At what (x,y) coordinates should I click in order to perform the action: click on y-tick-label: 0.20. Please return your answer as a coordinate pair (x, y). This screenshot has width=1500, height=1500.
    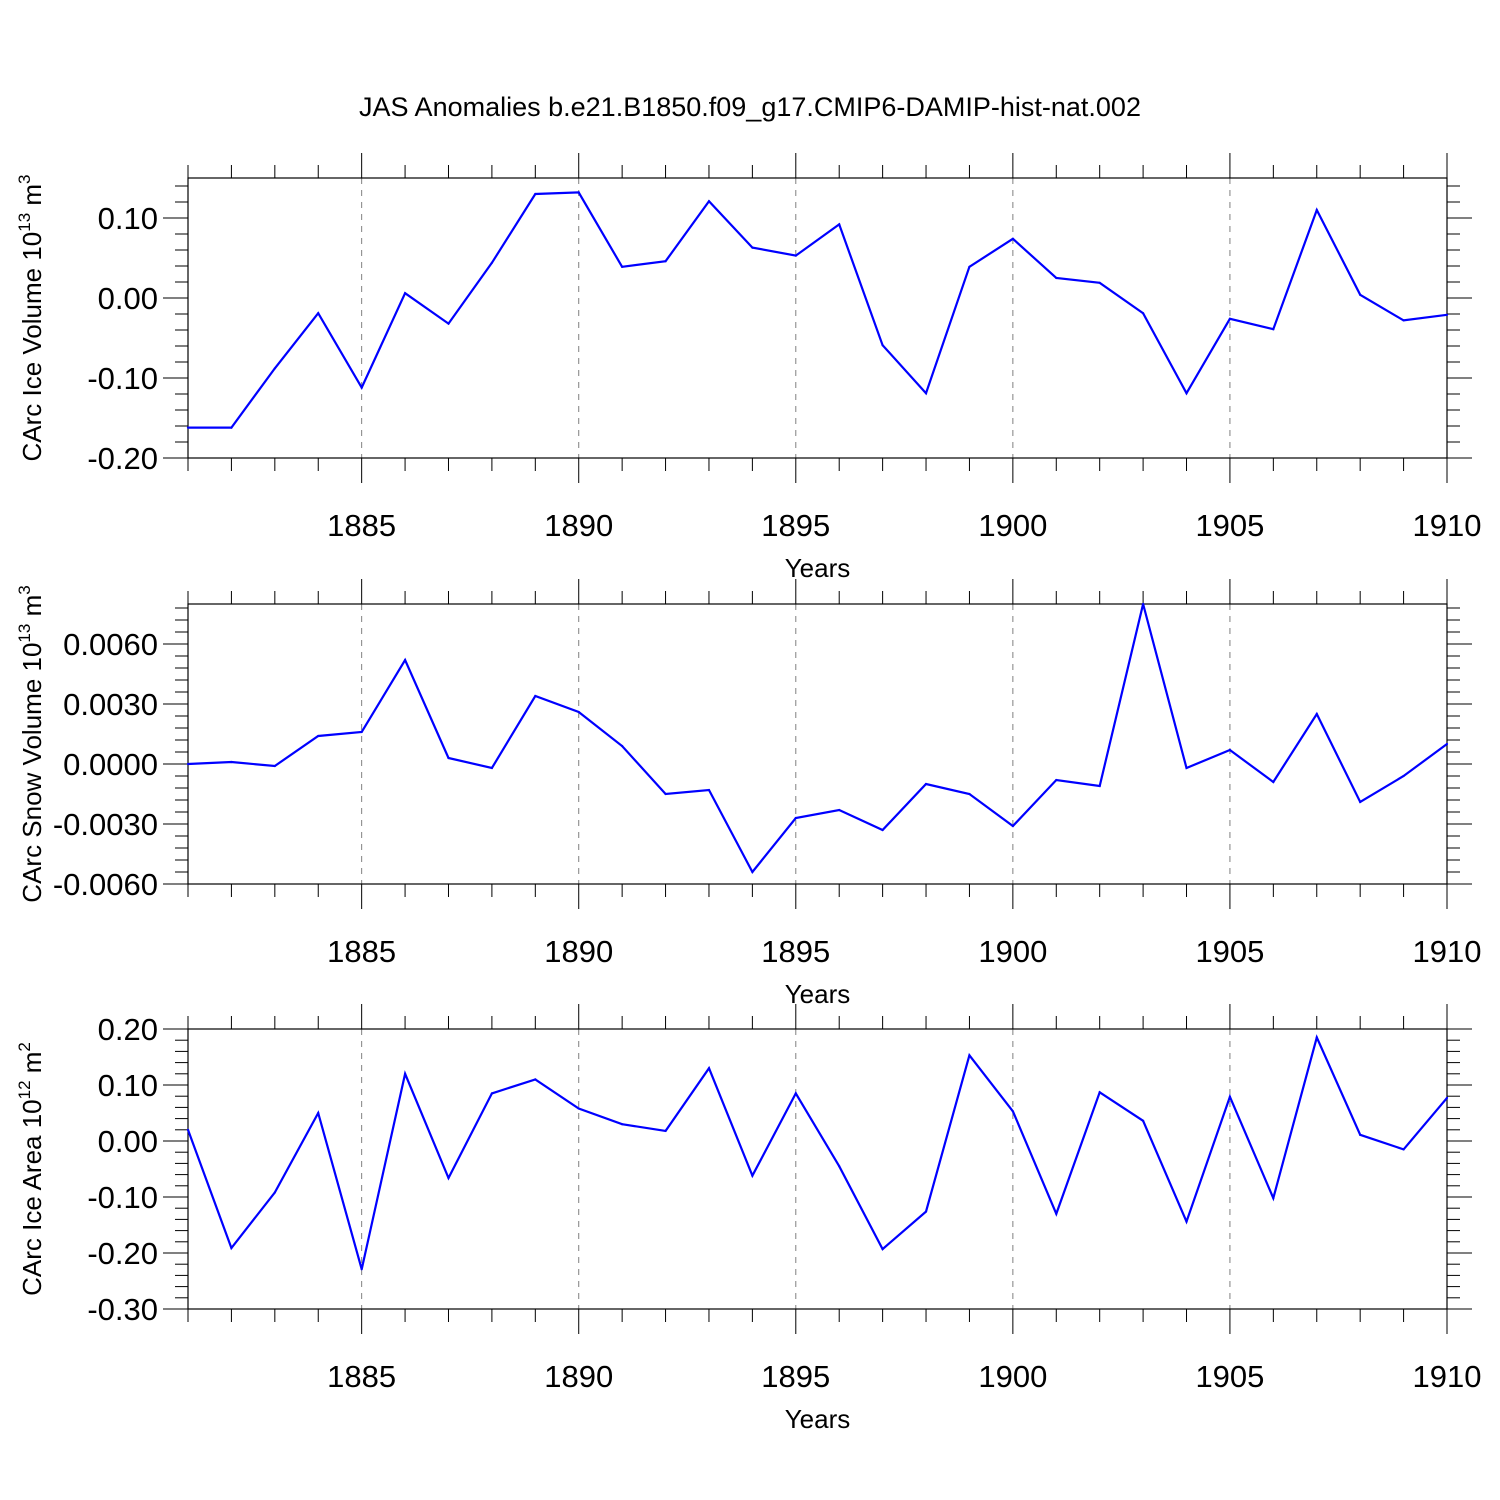
    Looking at the image, I should click on (128, 1029).